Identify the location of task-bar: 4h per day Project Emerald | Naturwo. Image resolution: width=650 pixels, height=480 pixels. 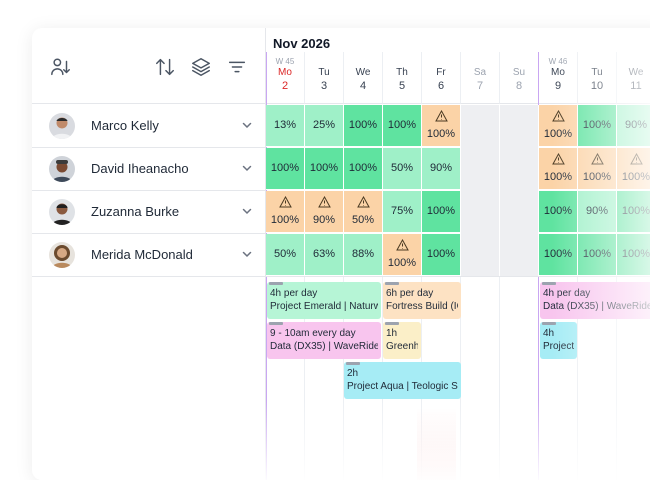
(324, 300).